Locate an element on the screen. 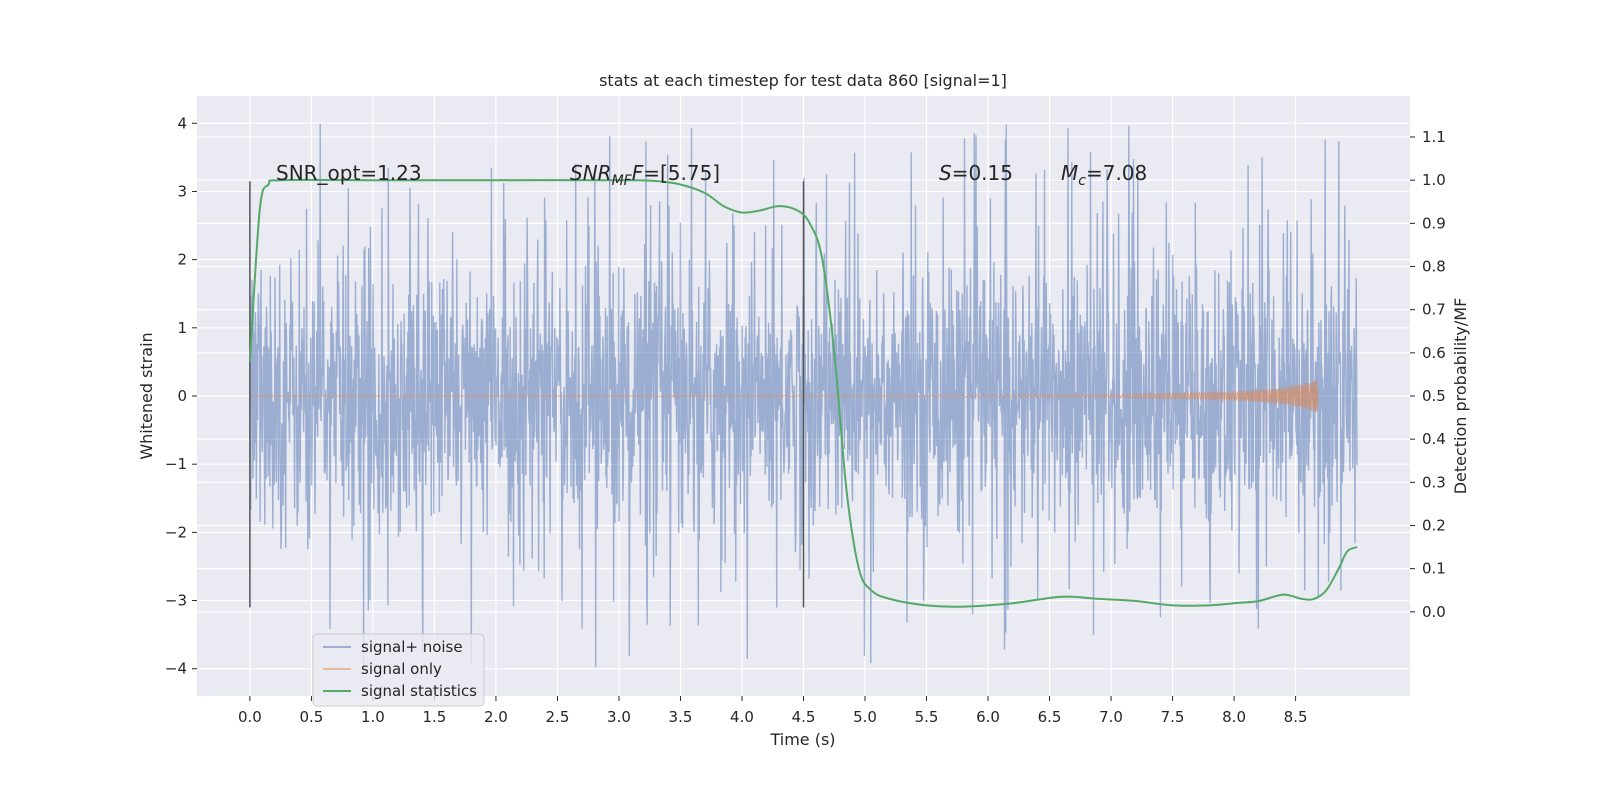 This screenshot has width=1600, height=800. y2-tick-label-1: 0.1 is located at coordinates (1434, 569).